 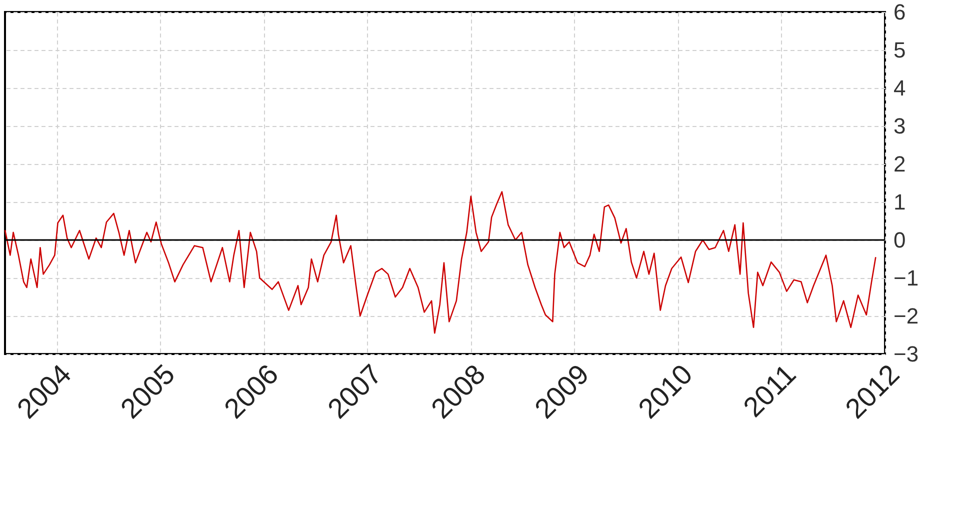 What do you see at coordinates (900, 240) in the screenshot?
I see `y-tick-label: 0` at bounding box center [900, 240].